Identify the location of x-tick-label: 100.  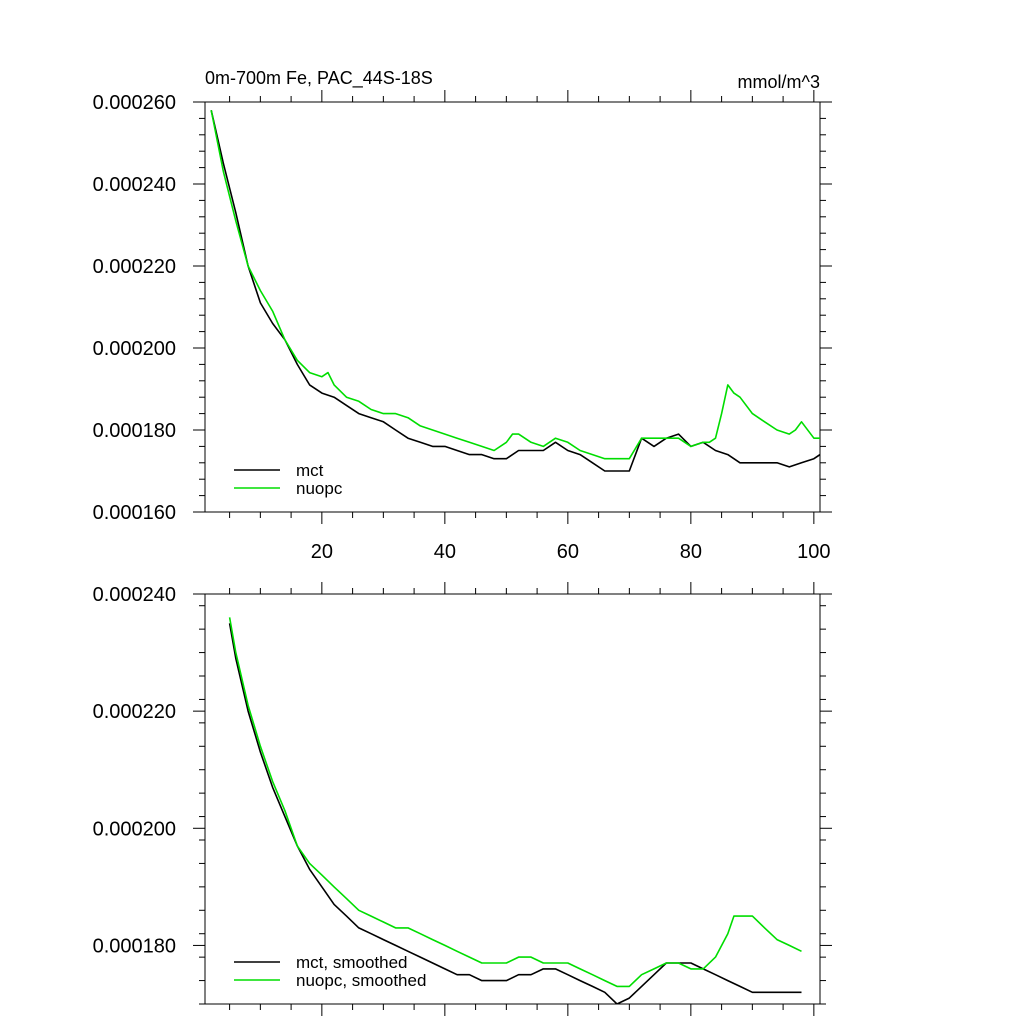
(813, 552).